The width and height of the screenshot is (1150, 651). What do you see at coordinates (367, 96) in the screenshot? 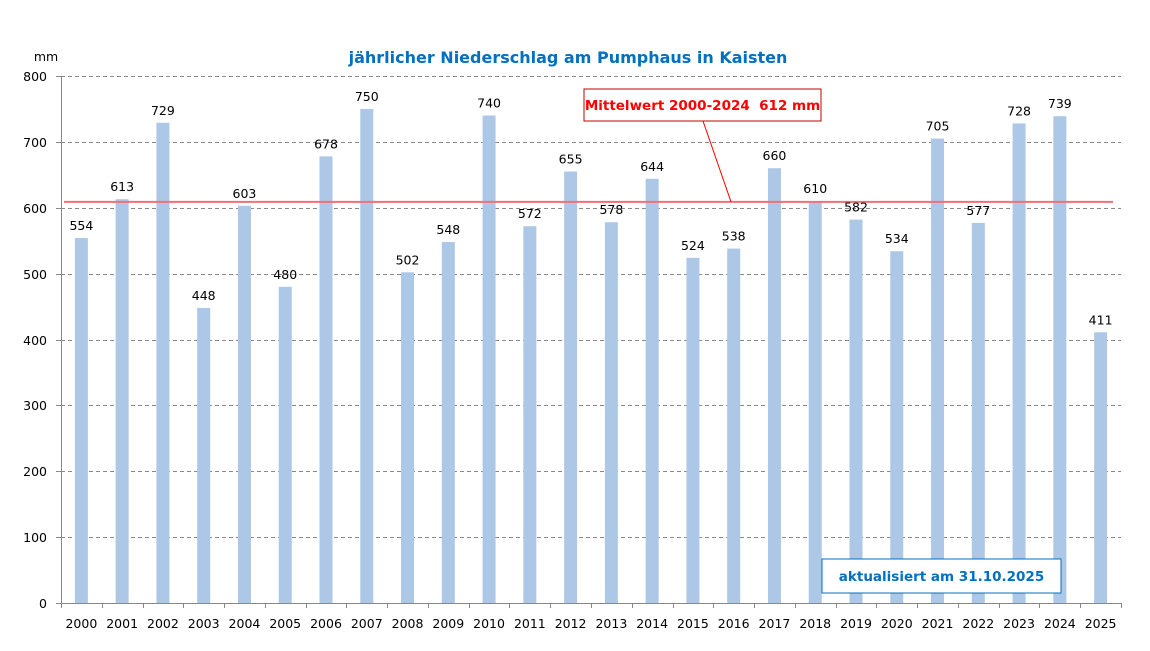
I see `data-label: 750` at bounding box center [367, 96].